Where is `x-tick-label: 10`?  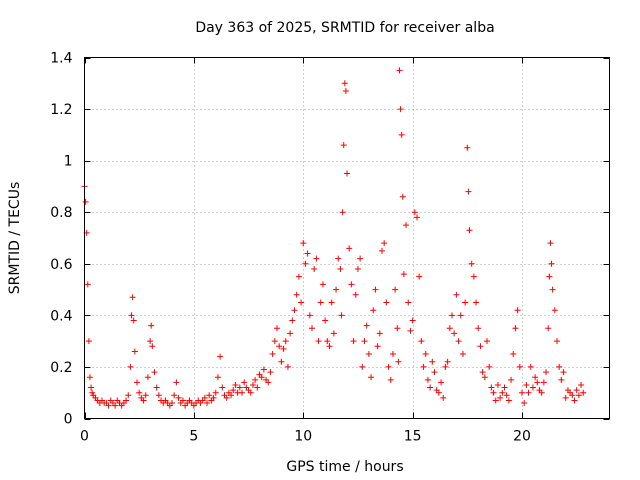 x-tick-label: 10 is located at coordinates (303, 437).